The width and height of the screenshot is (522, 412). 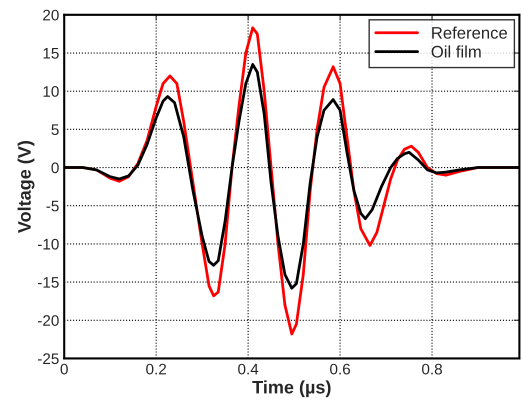 What do you see at coordinates (156, 369) in the screenshot?
I see `x-tick-label: 0.2` at bounding box center [156, 369].